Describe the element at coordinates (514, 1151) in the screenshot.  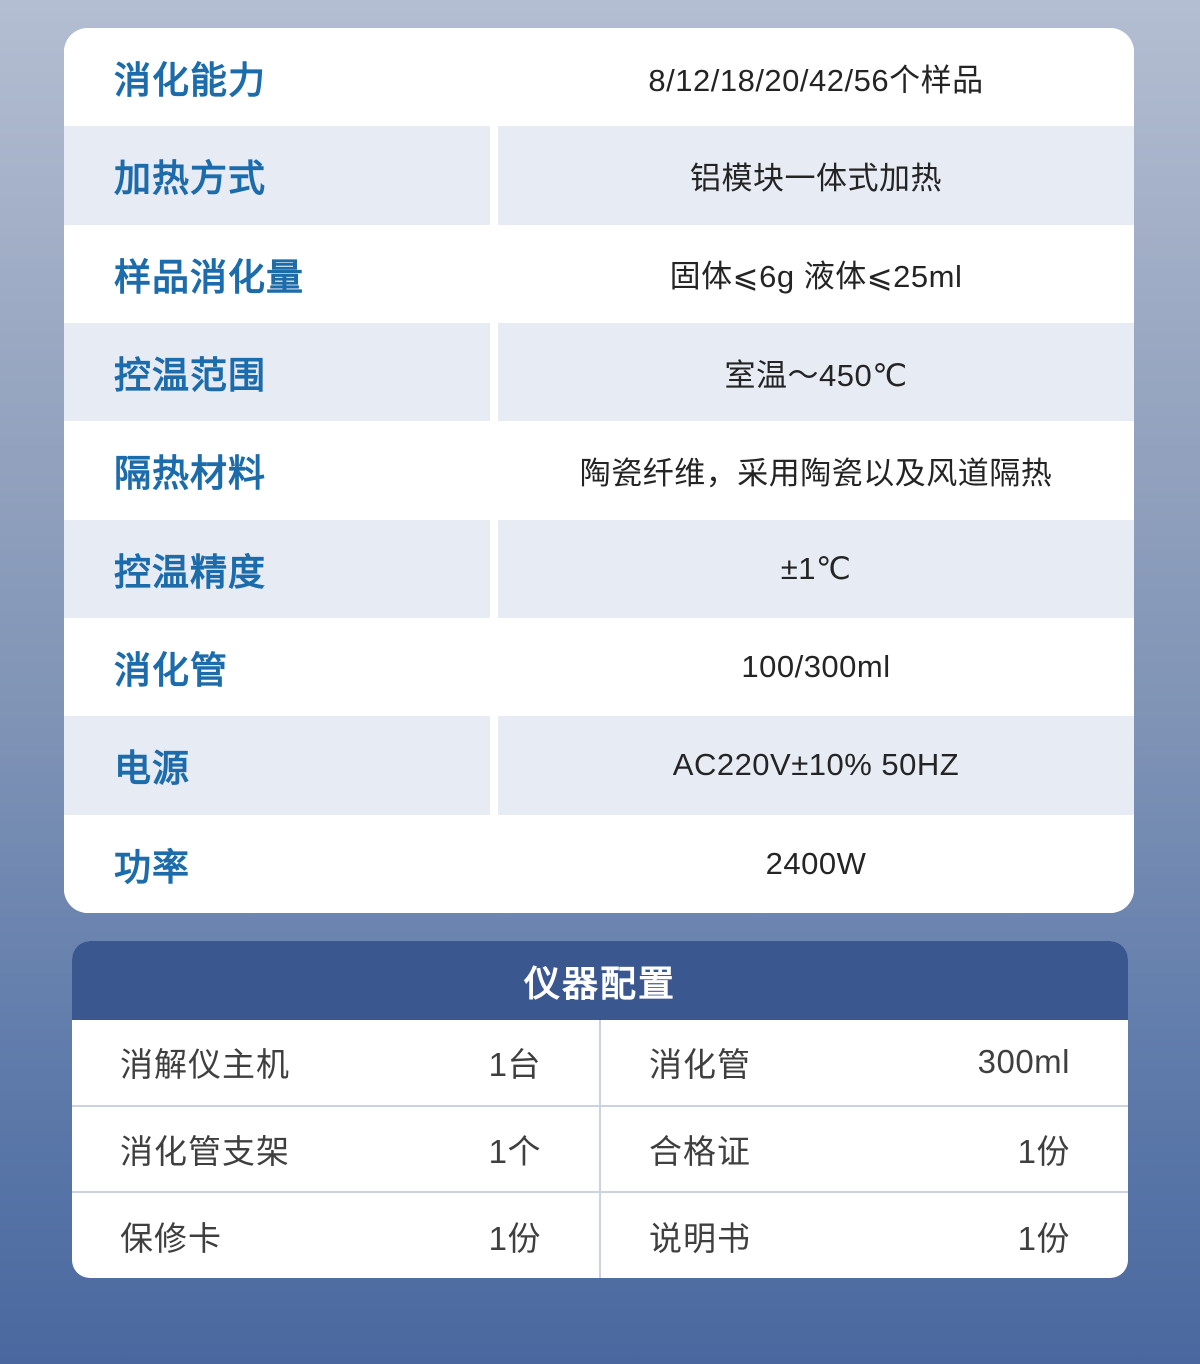
I see `config-item-qty: 1个` at that location.